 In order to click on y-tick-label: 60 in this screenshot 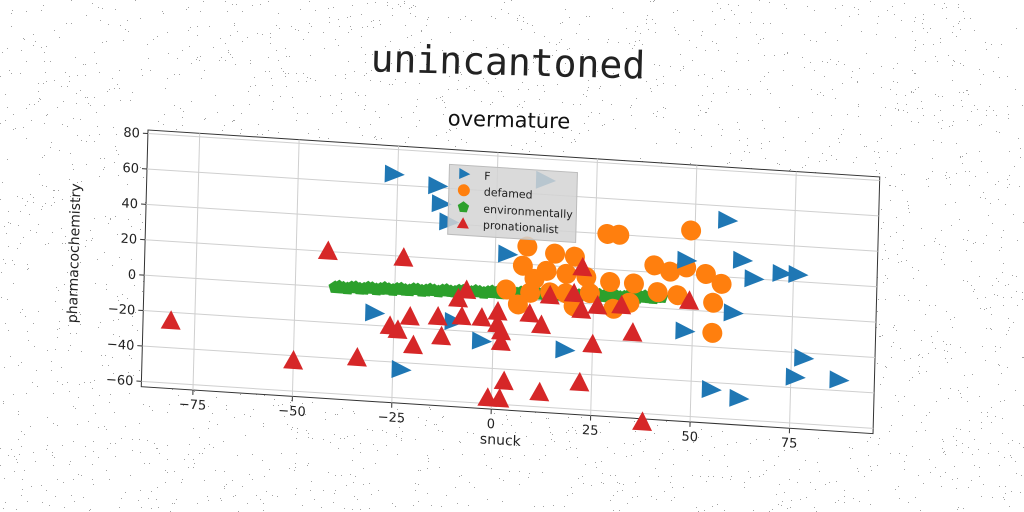, I will do `click(130, 169)`.